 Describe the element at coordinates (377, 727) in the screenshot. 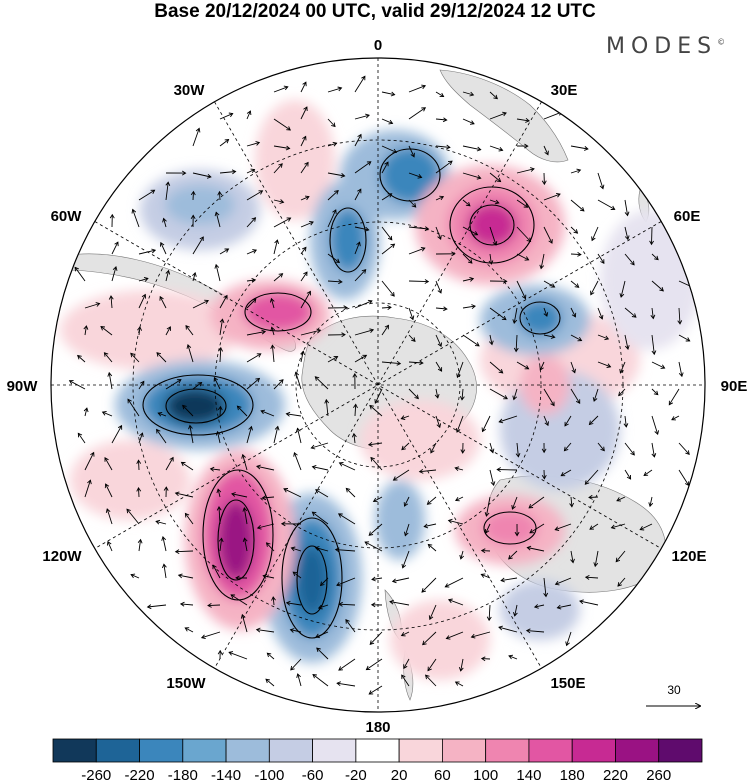

I see `label-180: 180` at that location.